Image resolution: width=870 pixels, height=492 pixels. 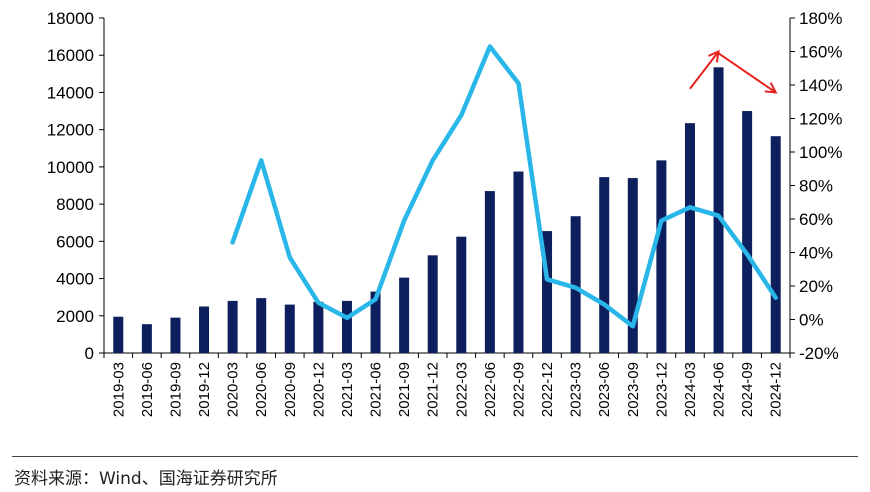 What do you see at coordinates (819, 353) in the screenshot?
I see `right-axis-tick-label: -20%` at bounding box center [819, 353].